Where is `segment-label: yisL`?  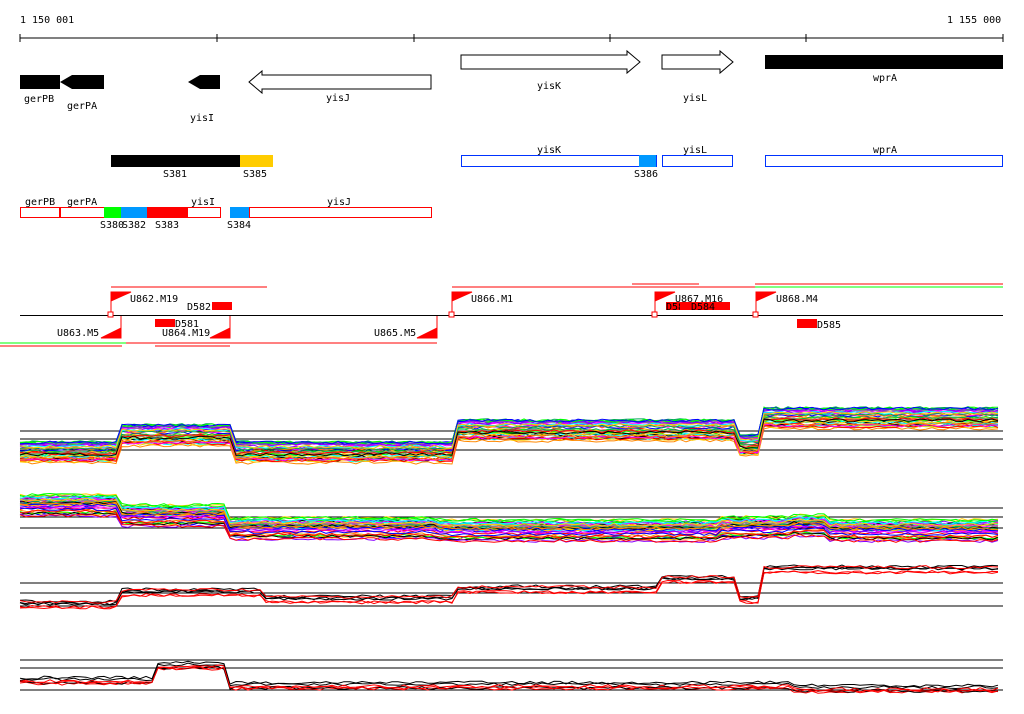
segment-label: yisL is located at coordinates (695, 150).